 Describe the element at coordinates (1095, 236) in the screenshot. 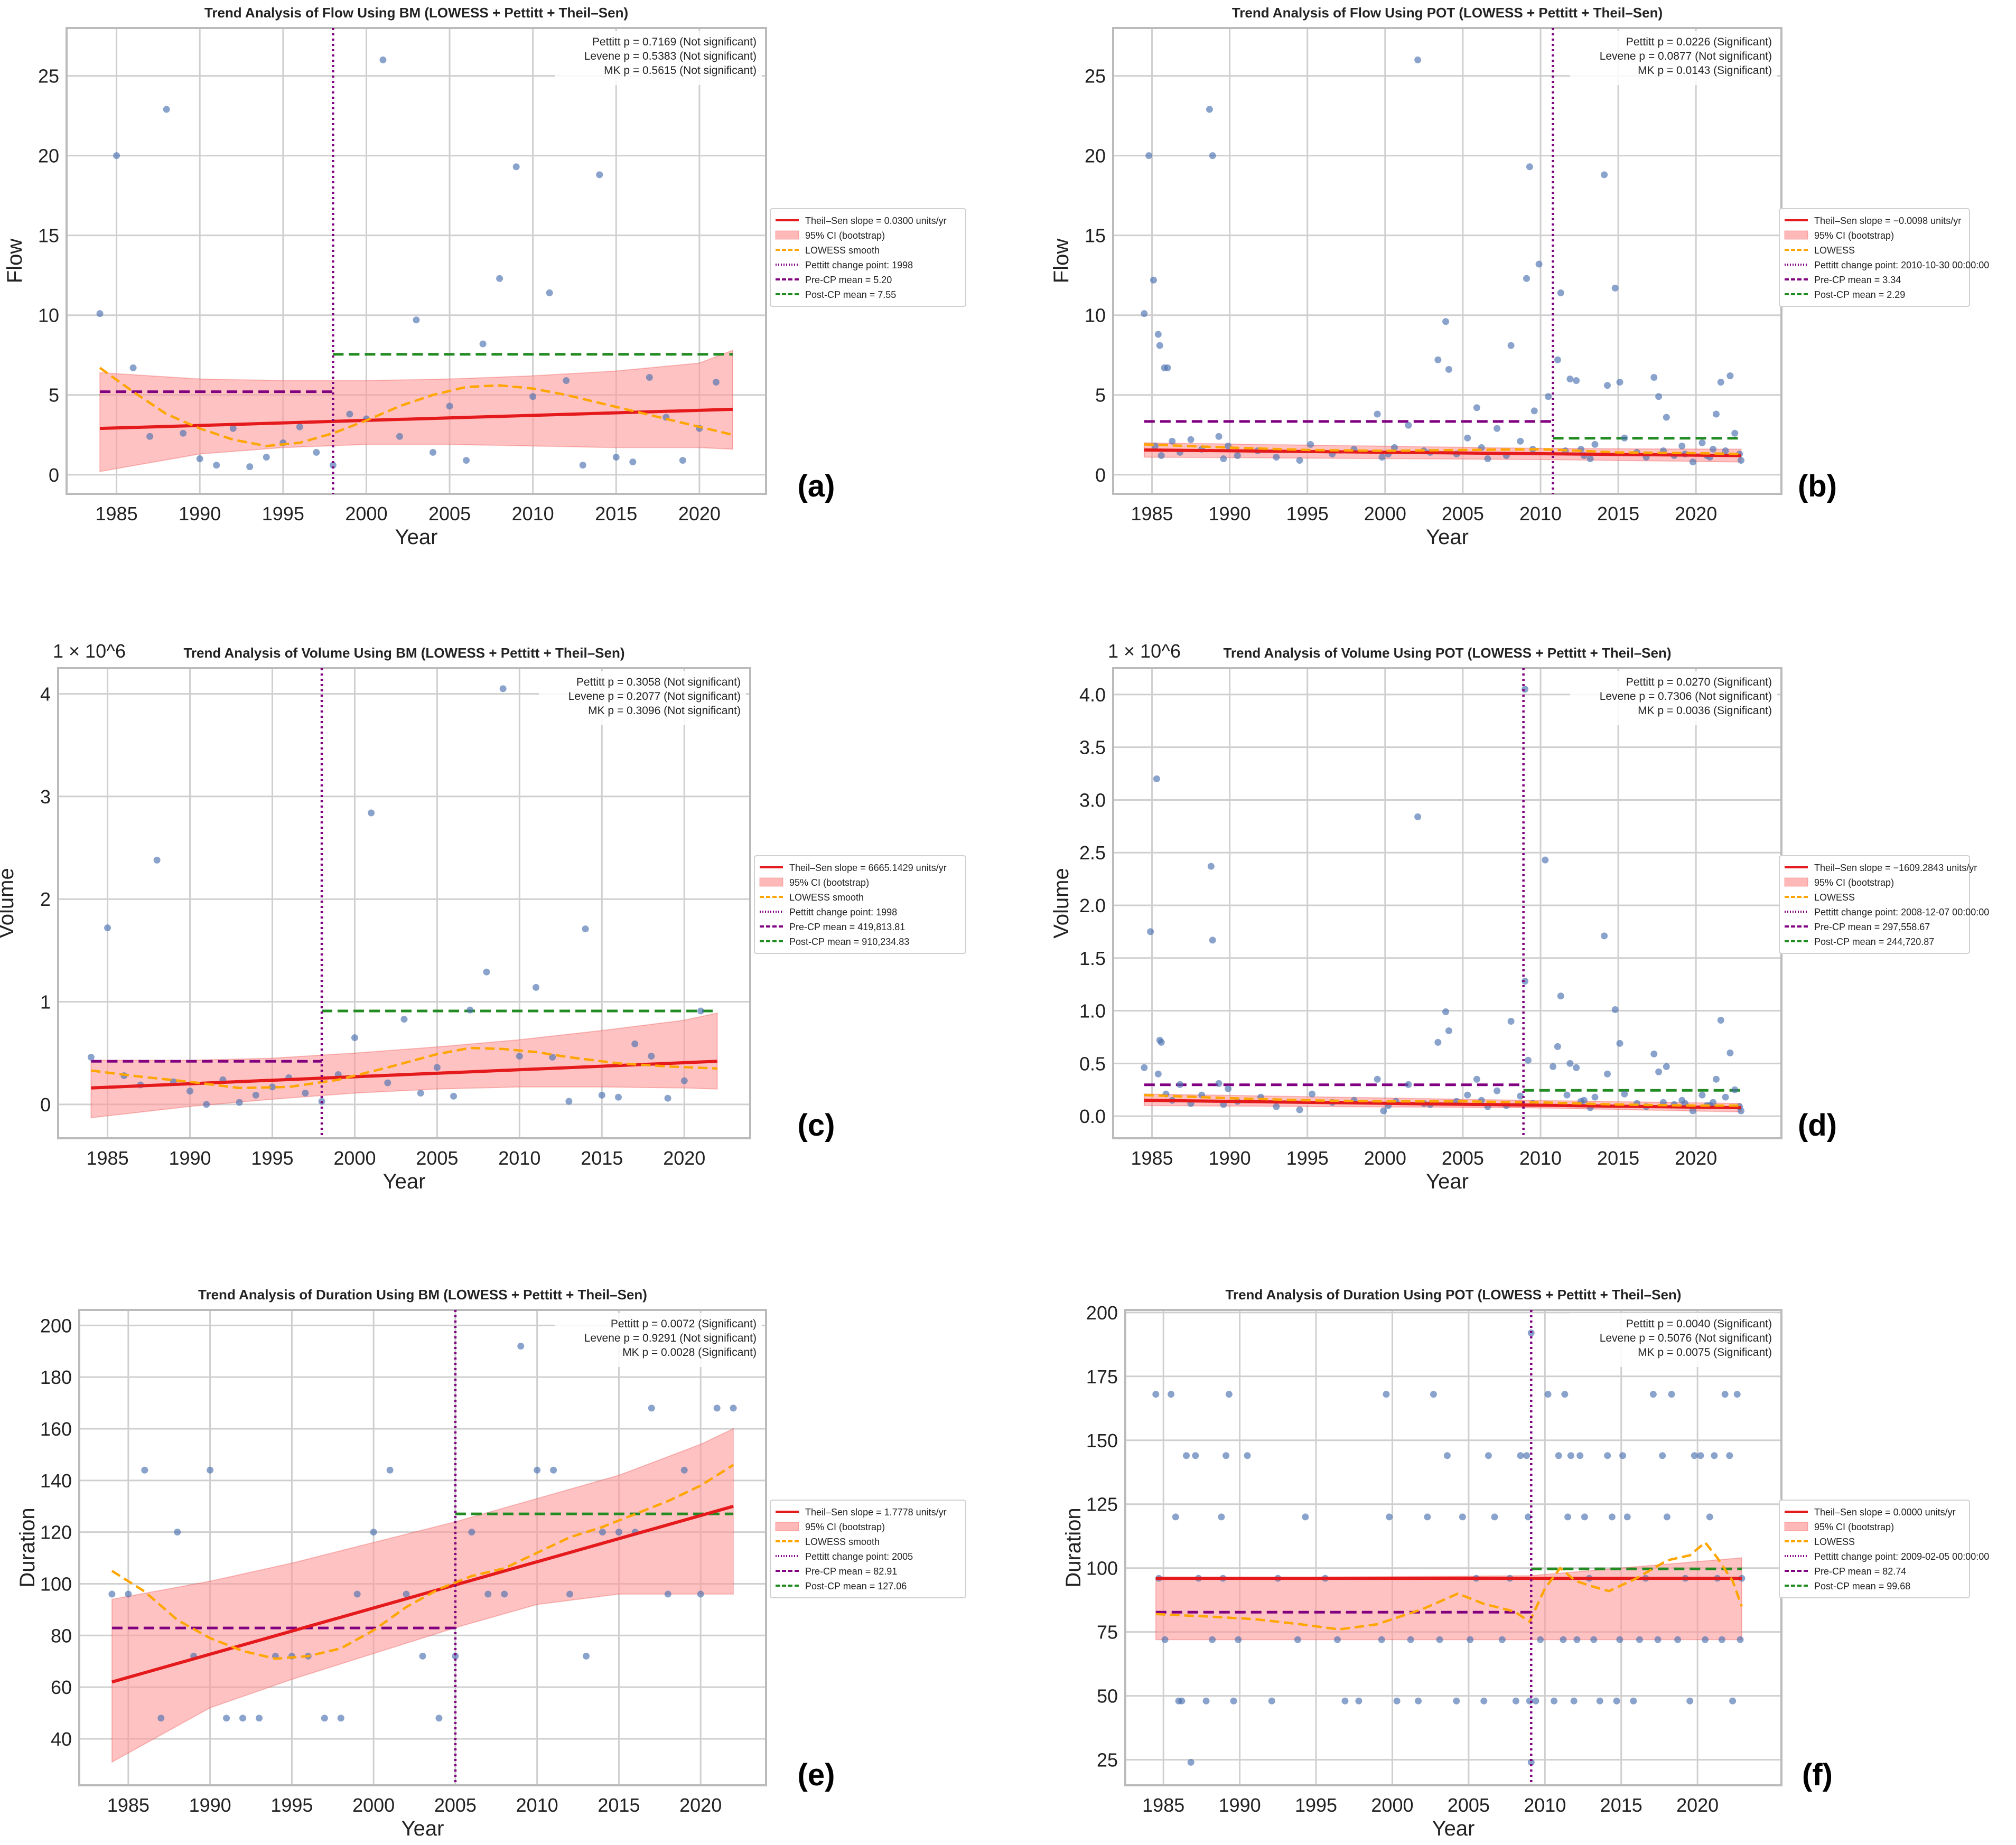

I see `y-tick-label: 15` at that location.